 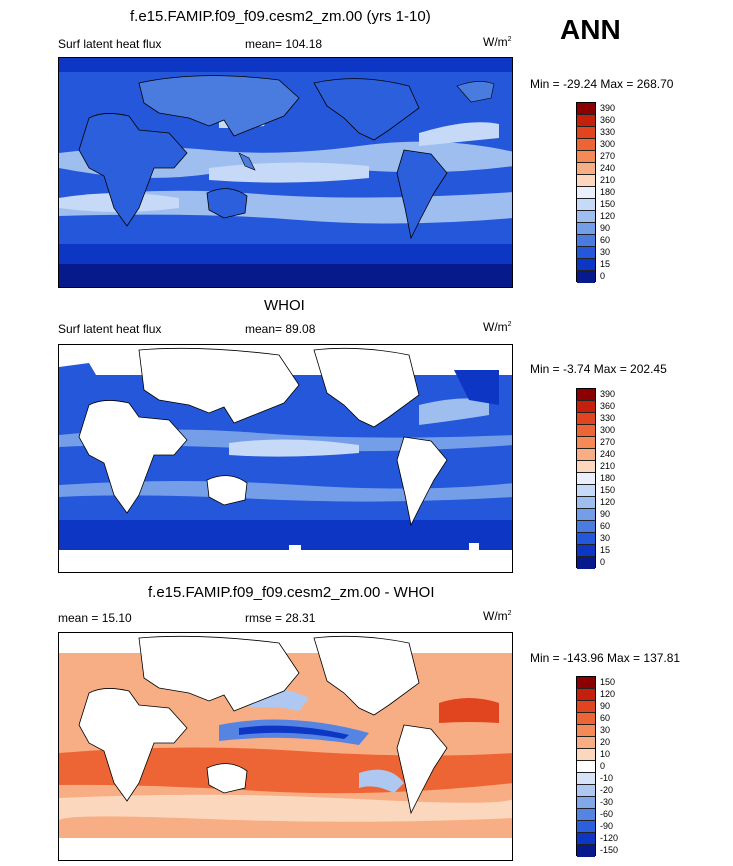 What do you see at coordinates (602, 84) in the screenshot?
I see `panel1-minmax: Min = -29.24 Max = 268.70` at bounding box center [602, 84].